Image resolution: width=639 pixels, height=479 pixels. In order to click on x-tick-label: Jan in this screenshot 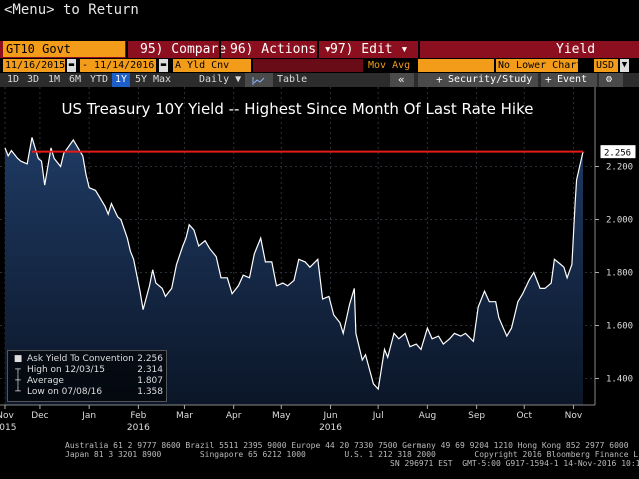, I will do `click(88, 416)`.